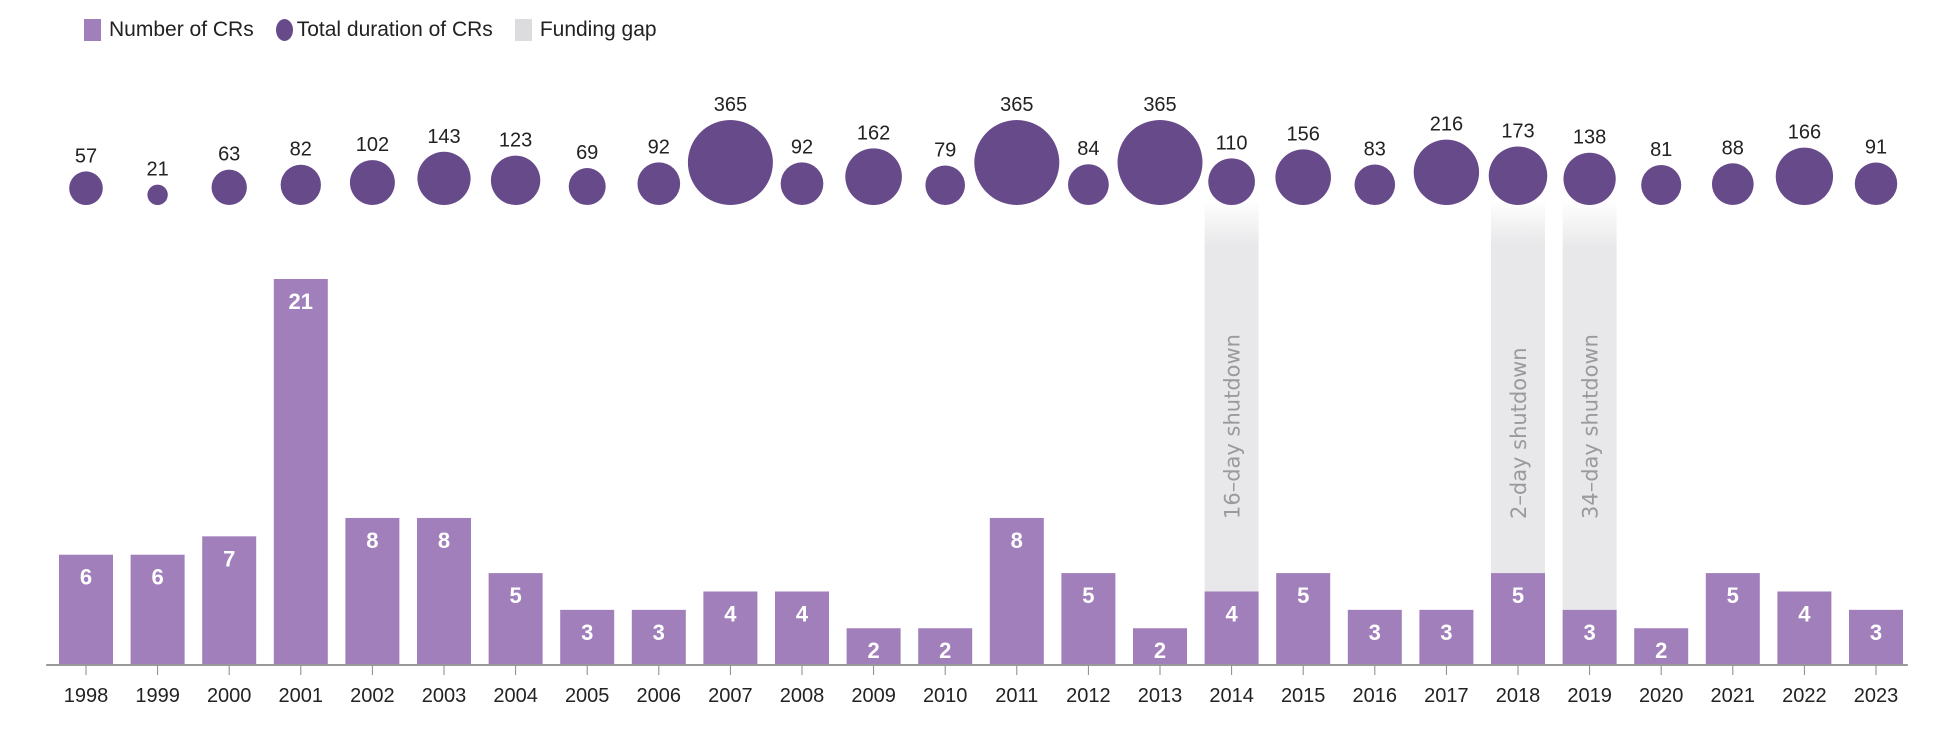  I want to click on legend-label: Funding gap, so click(598, 29).